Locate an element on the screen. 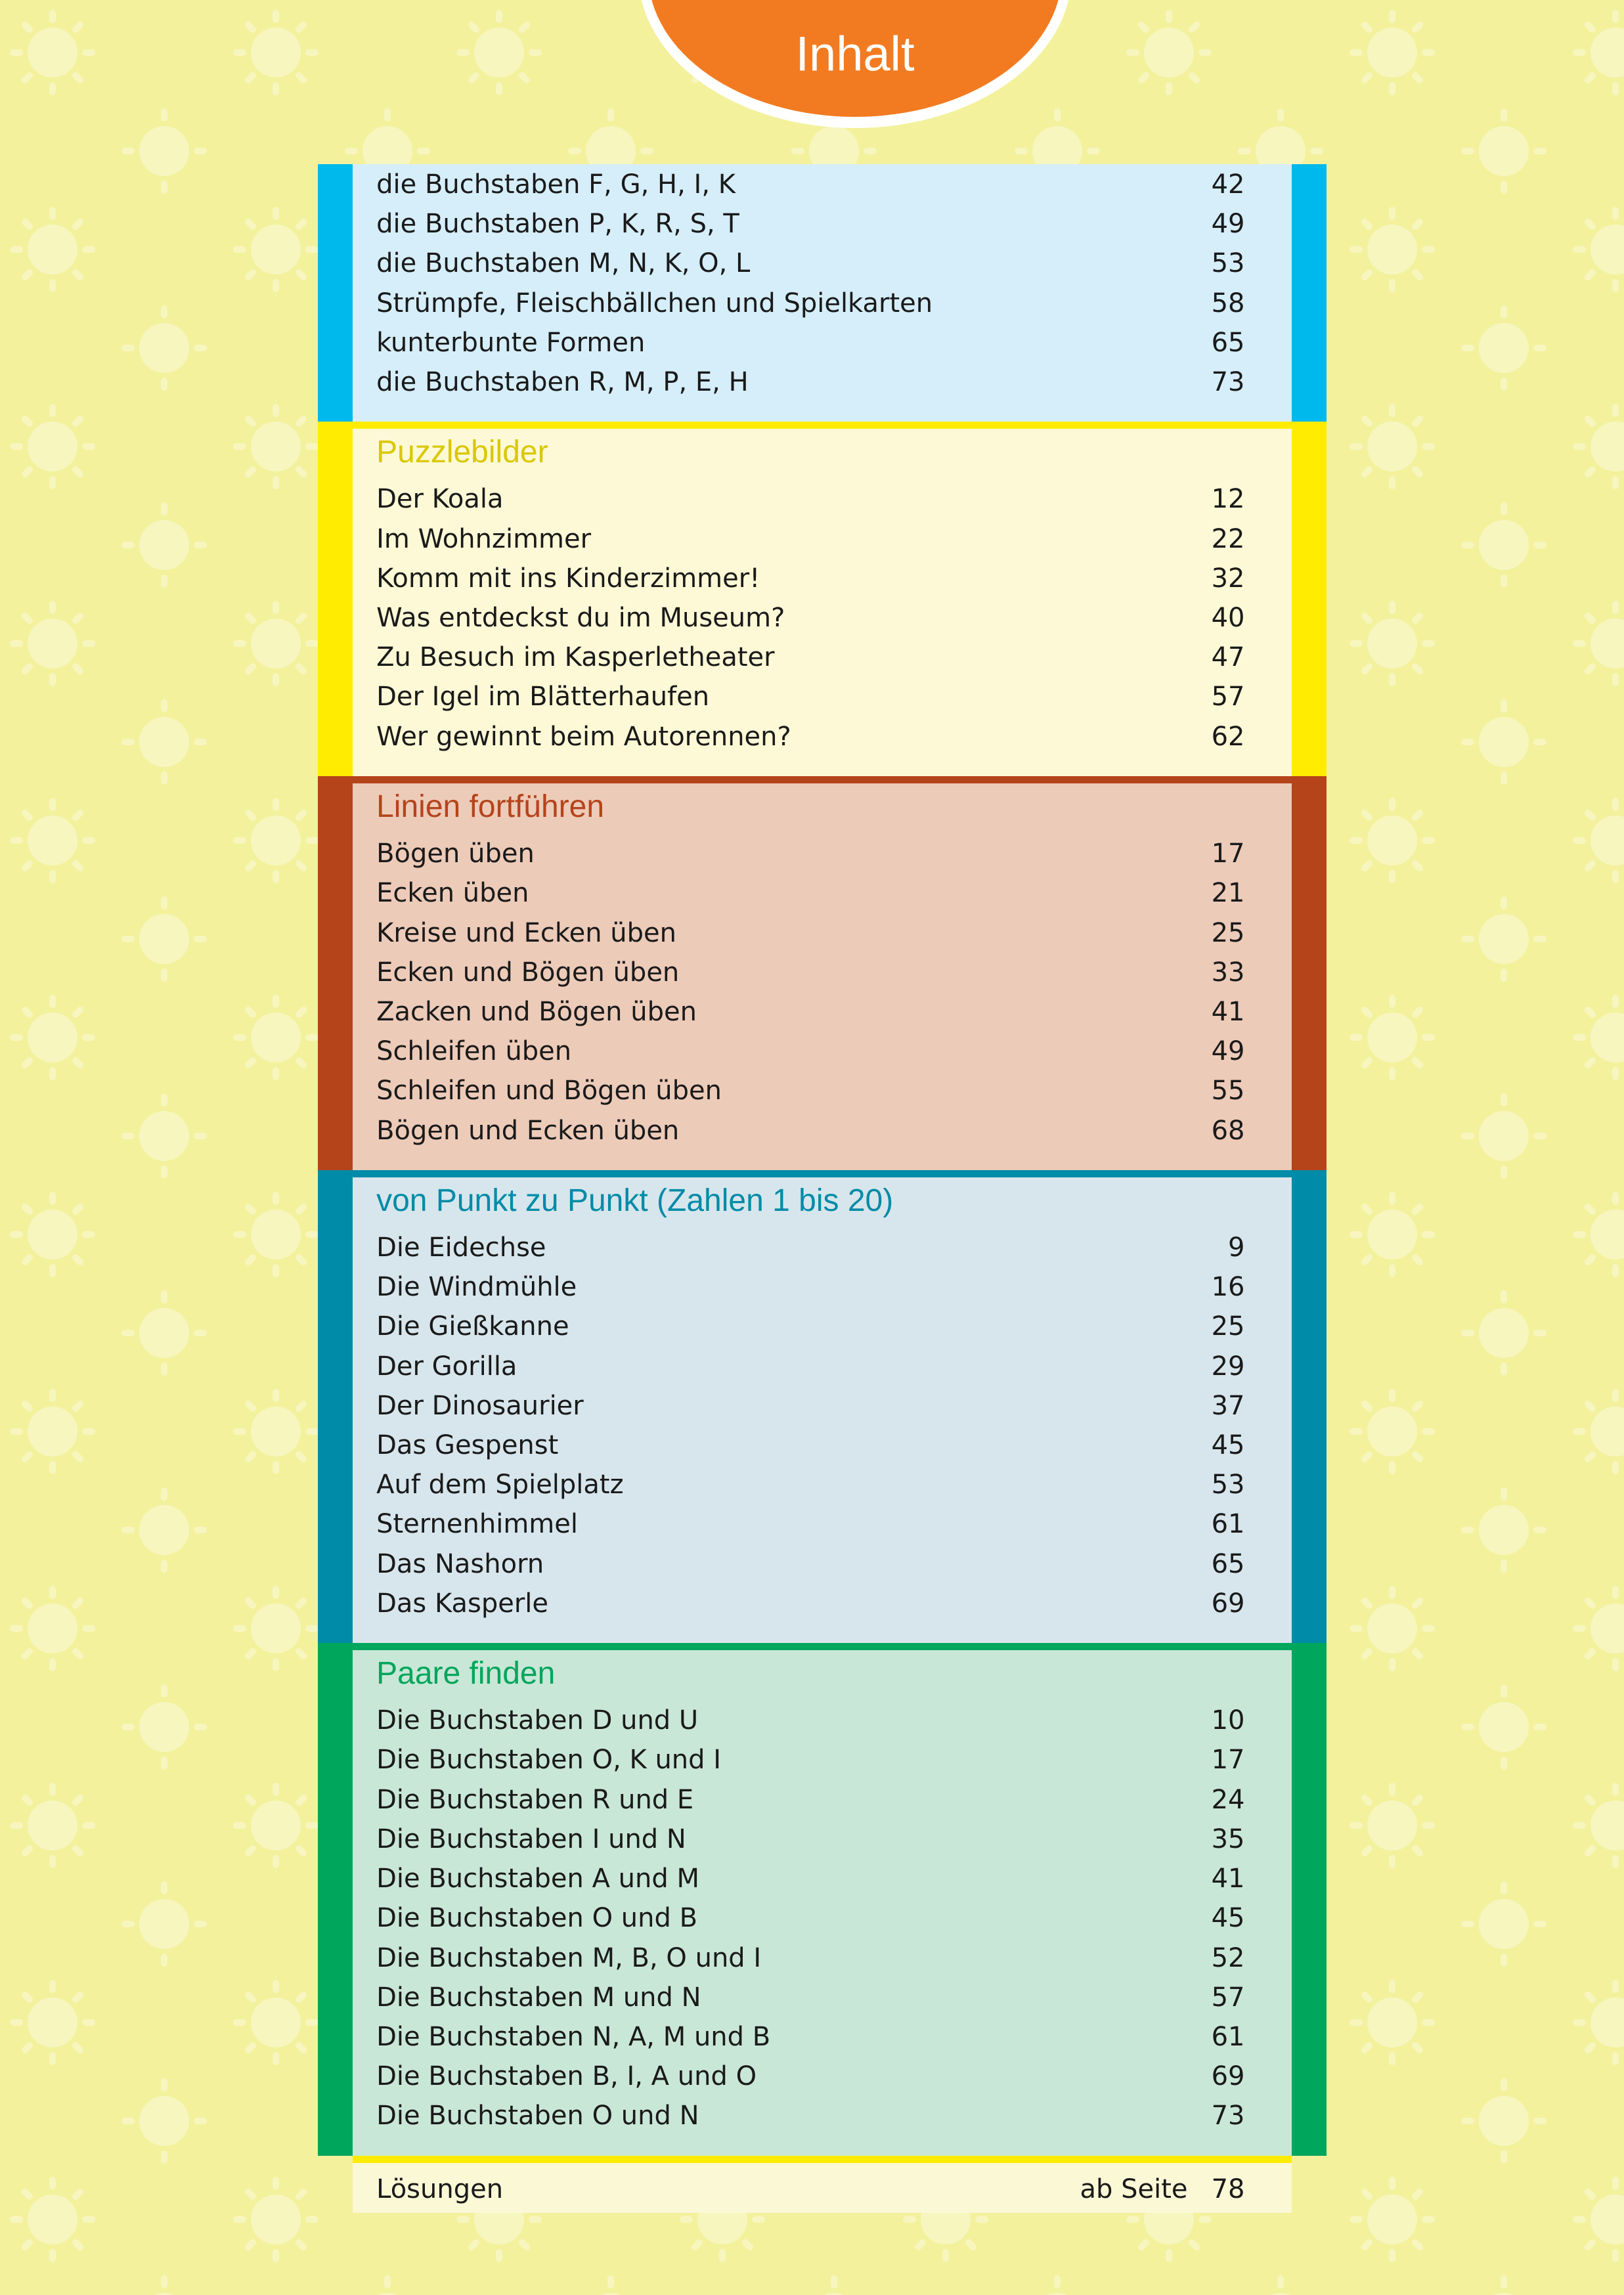 The width and height of the screenshot is (1624, 2295). entry-label: Die Buchstaben R und E is located at coordinates (535, 1799).